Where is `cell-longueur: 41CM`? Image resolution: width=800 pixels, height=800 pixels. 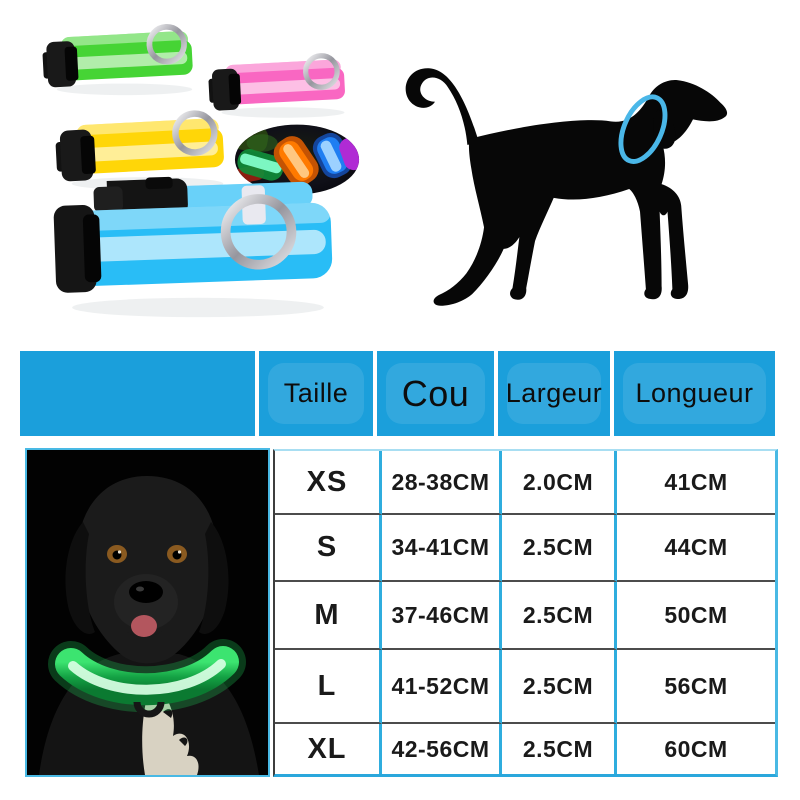 cell-longueur: 41CM is located at coordinates (696, 483).